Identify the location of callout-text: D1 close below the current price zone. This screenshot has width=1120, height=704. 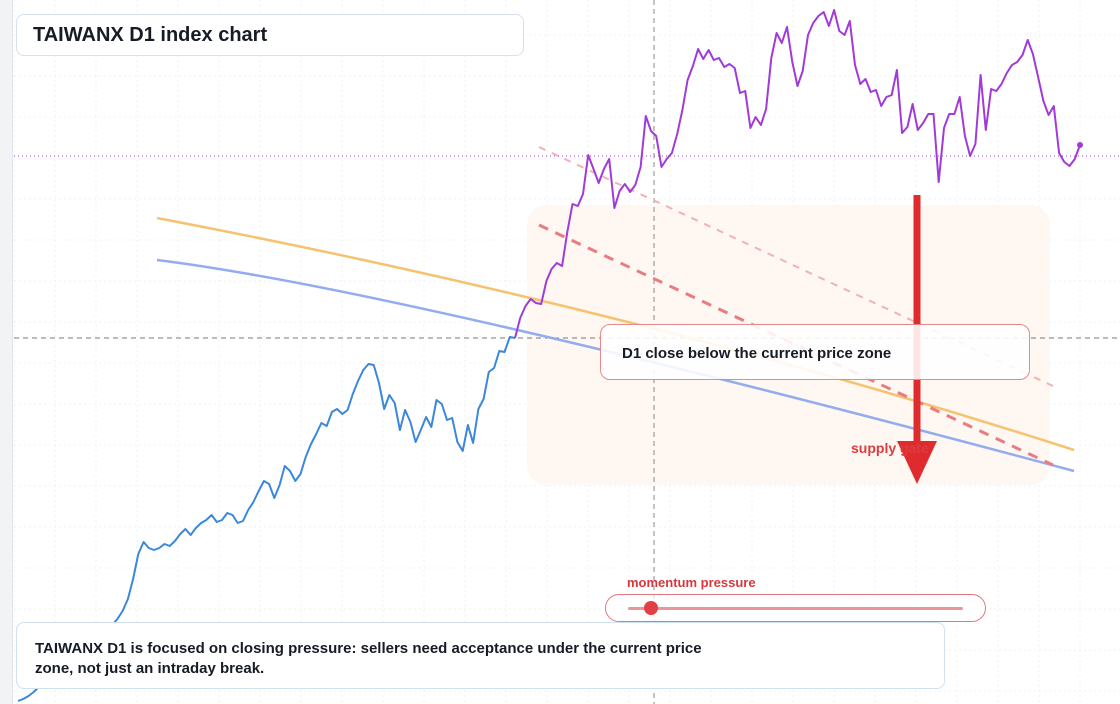
(757, 353).